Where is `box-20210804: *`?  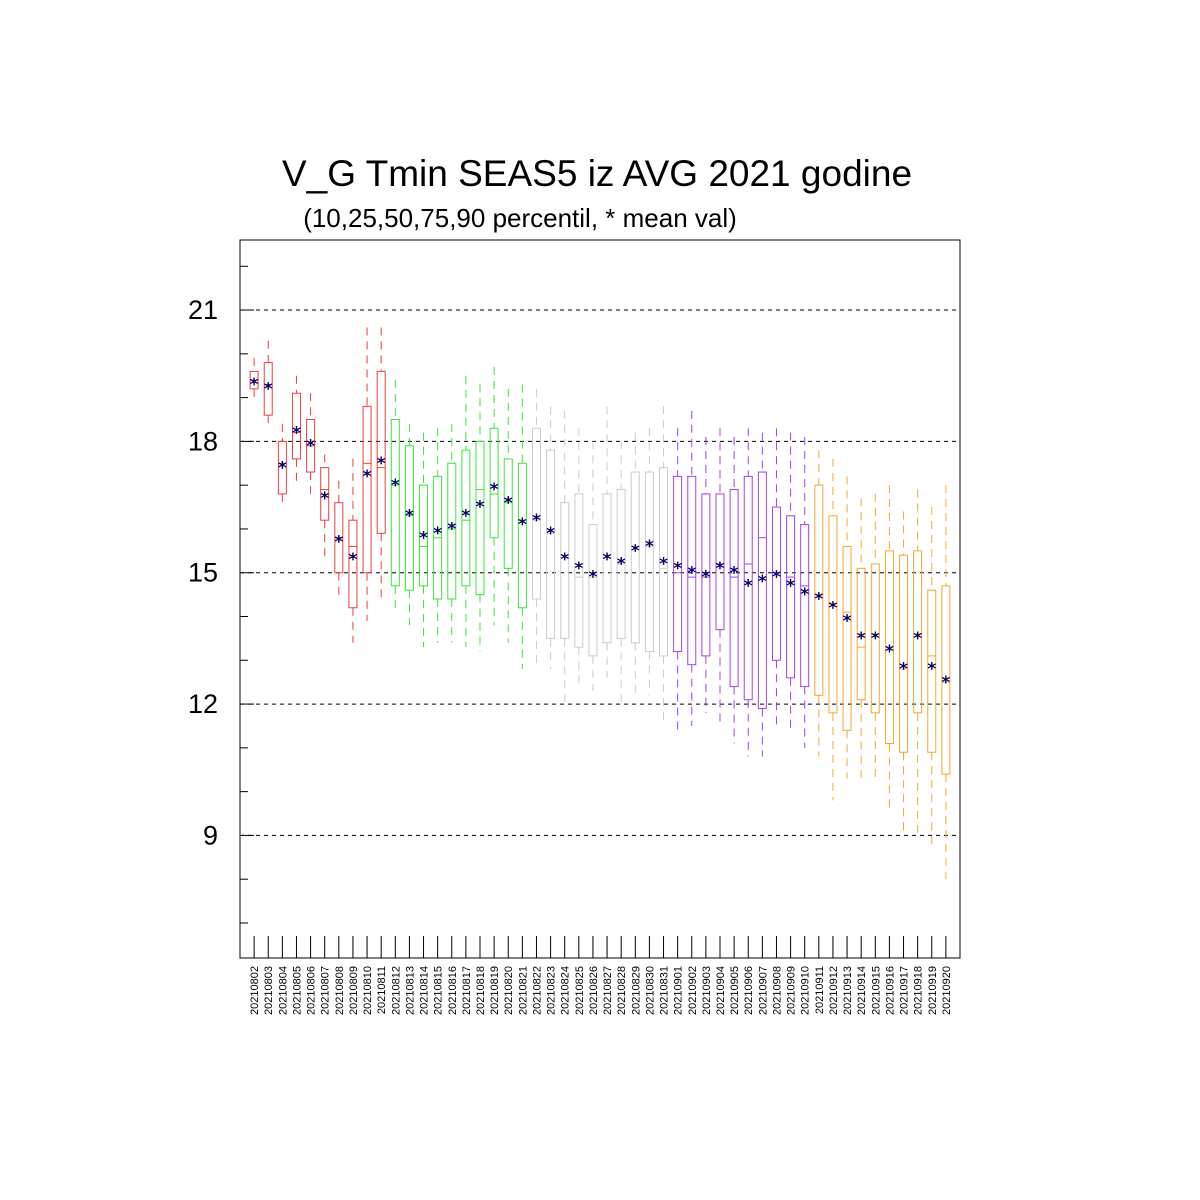
box-20210804: * is located at coordinates (282, 465).